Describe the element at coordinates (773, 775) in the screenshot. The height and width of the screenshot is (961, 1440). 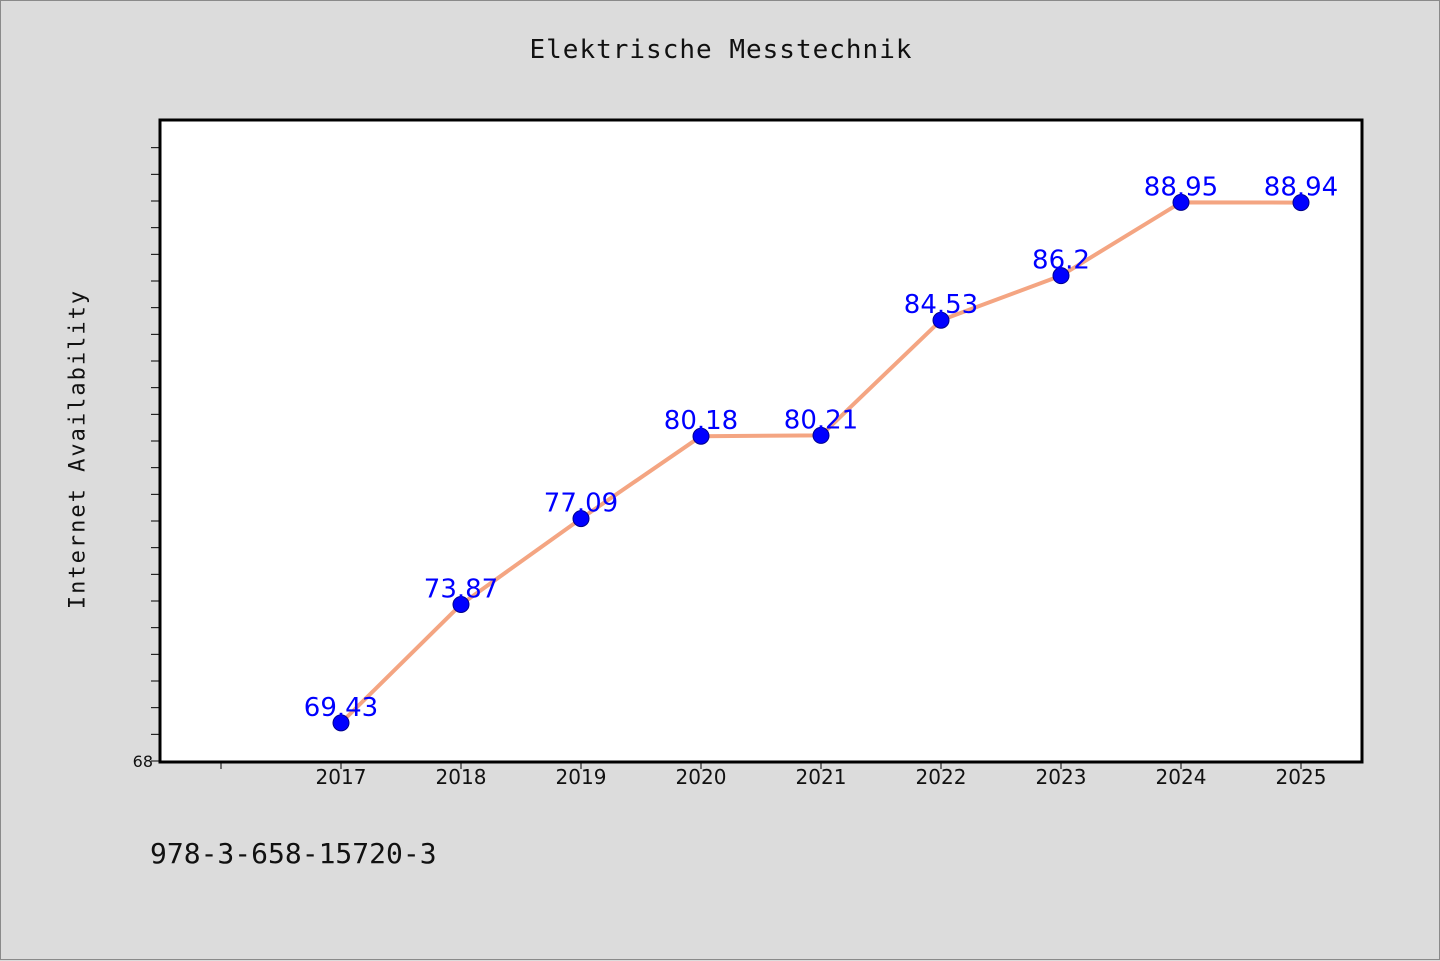
I see `x-axis-ticks: 2017 2018 2019 2020 2021 2022 2023 2024 2025` at that location.